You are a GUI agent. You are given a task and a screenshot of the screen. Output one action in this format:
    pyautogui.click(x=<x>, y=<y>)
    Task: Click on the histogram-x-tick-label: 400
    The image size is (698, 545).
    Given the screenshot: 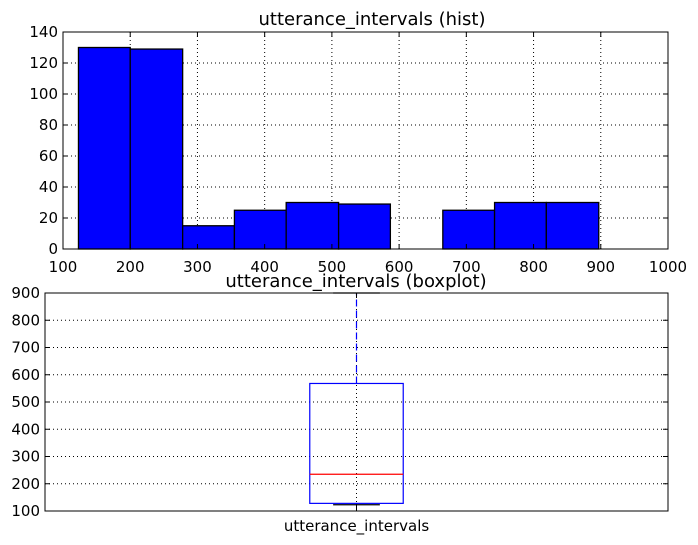 What is the action you would take?
    pyautogui.click(x=264, y=267)
    